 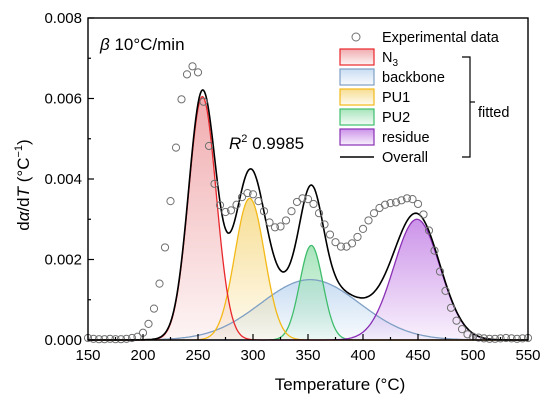 I want to click on y-title-slash-d: /d, so click(x=23, y=204).